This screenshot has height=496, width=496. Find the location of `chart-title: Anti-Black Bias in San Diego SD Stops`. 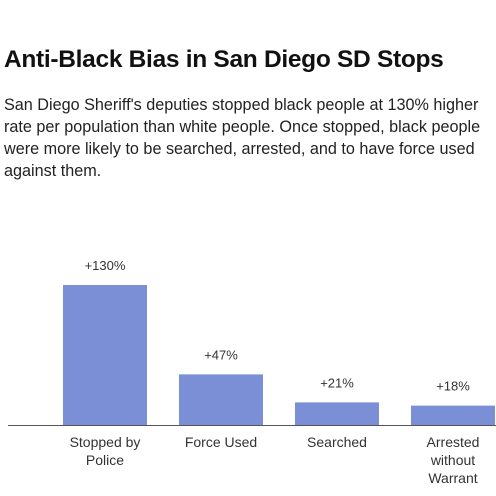

chart-title: Anti-Black Bias in San Diego SD Stops is located at coordinates (224, 59).